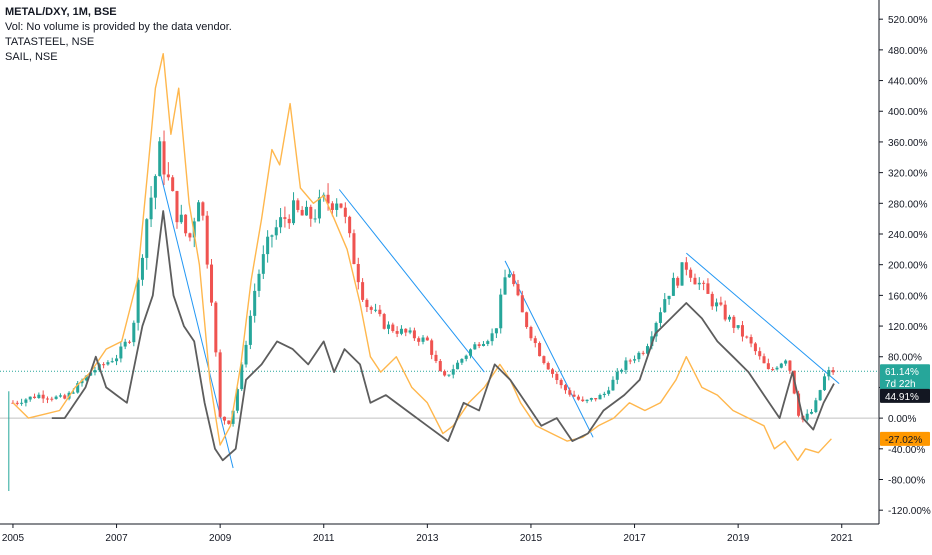 Image resolution: width=932 pixels, height=555 pixels. What do you see at coordinates (908, 327) in the screenshot?
I see `y-tick-label: 120.00%` at bounding box center [908, 327].